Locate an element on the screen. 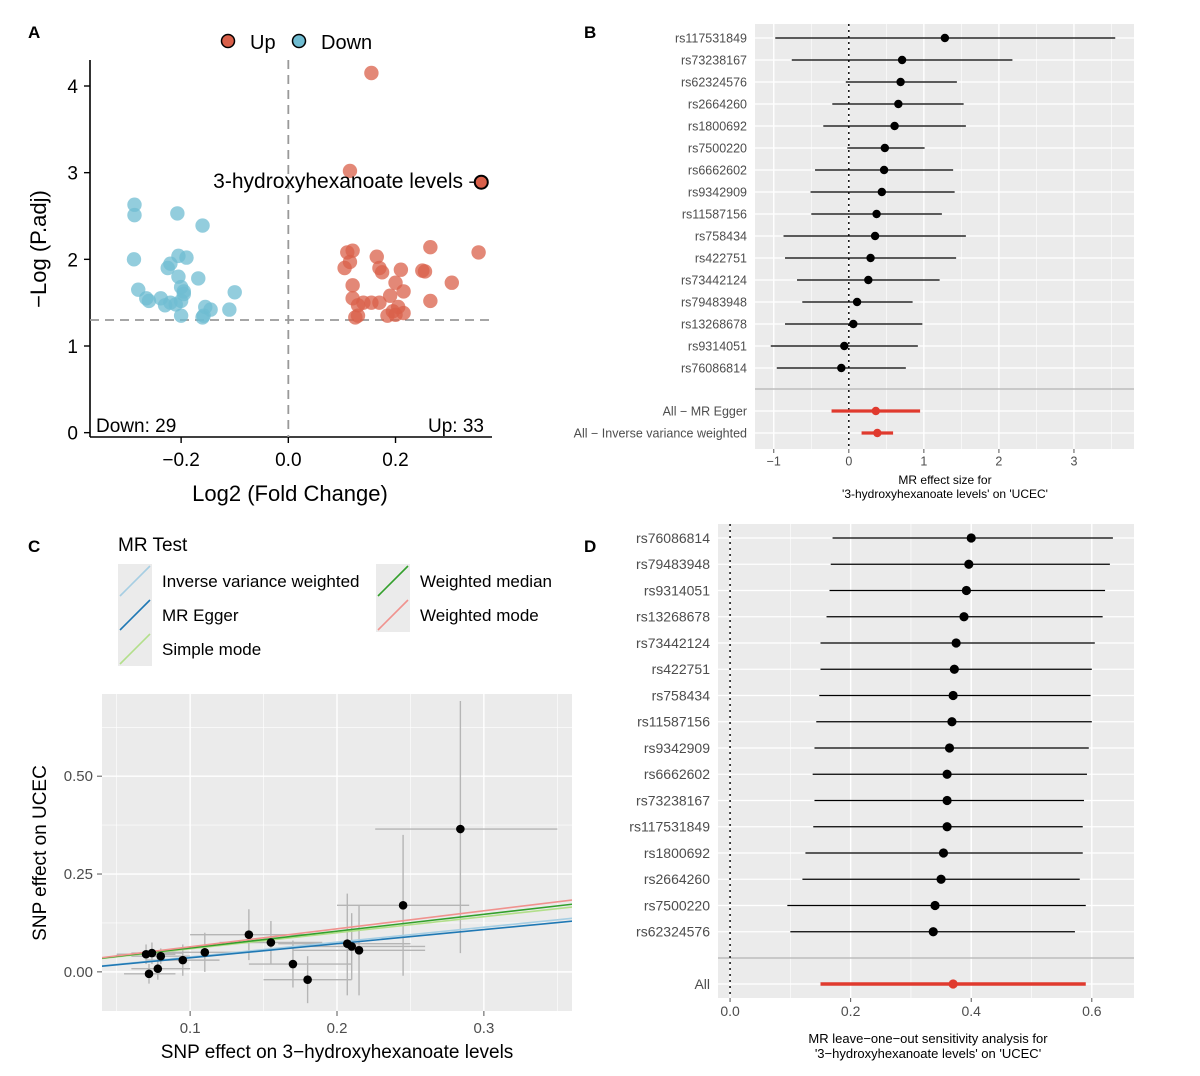 The height and width of the screenshot is (1076, 1200). x-tick-label: 0.4 is located at coordinates (971, 1011).